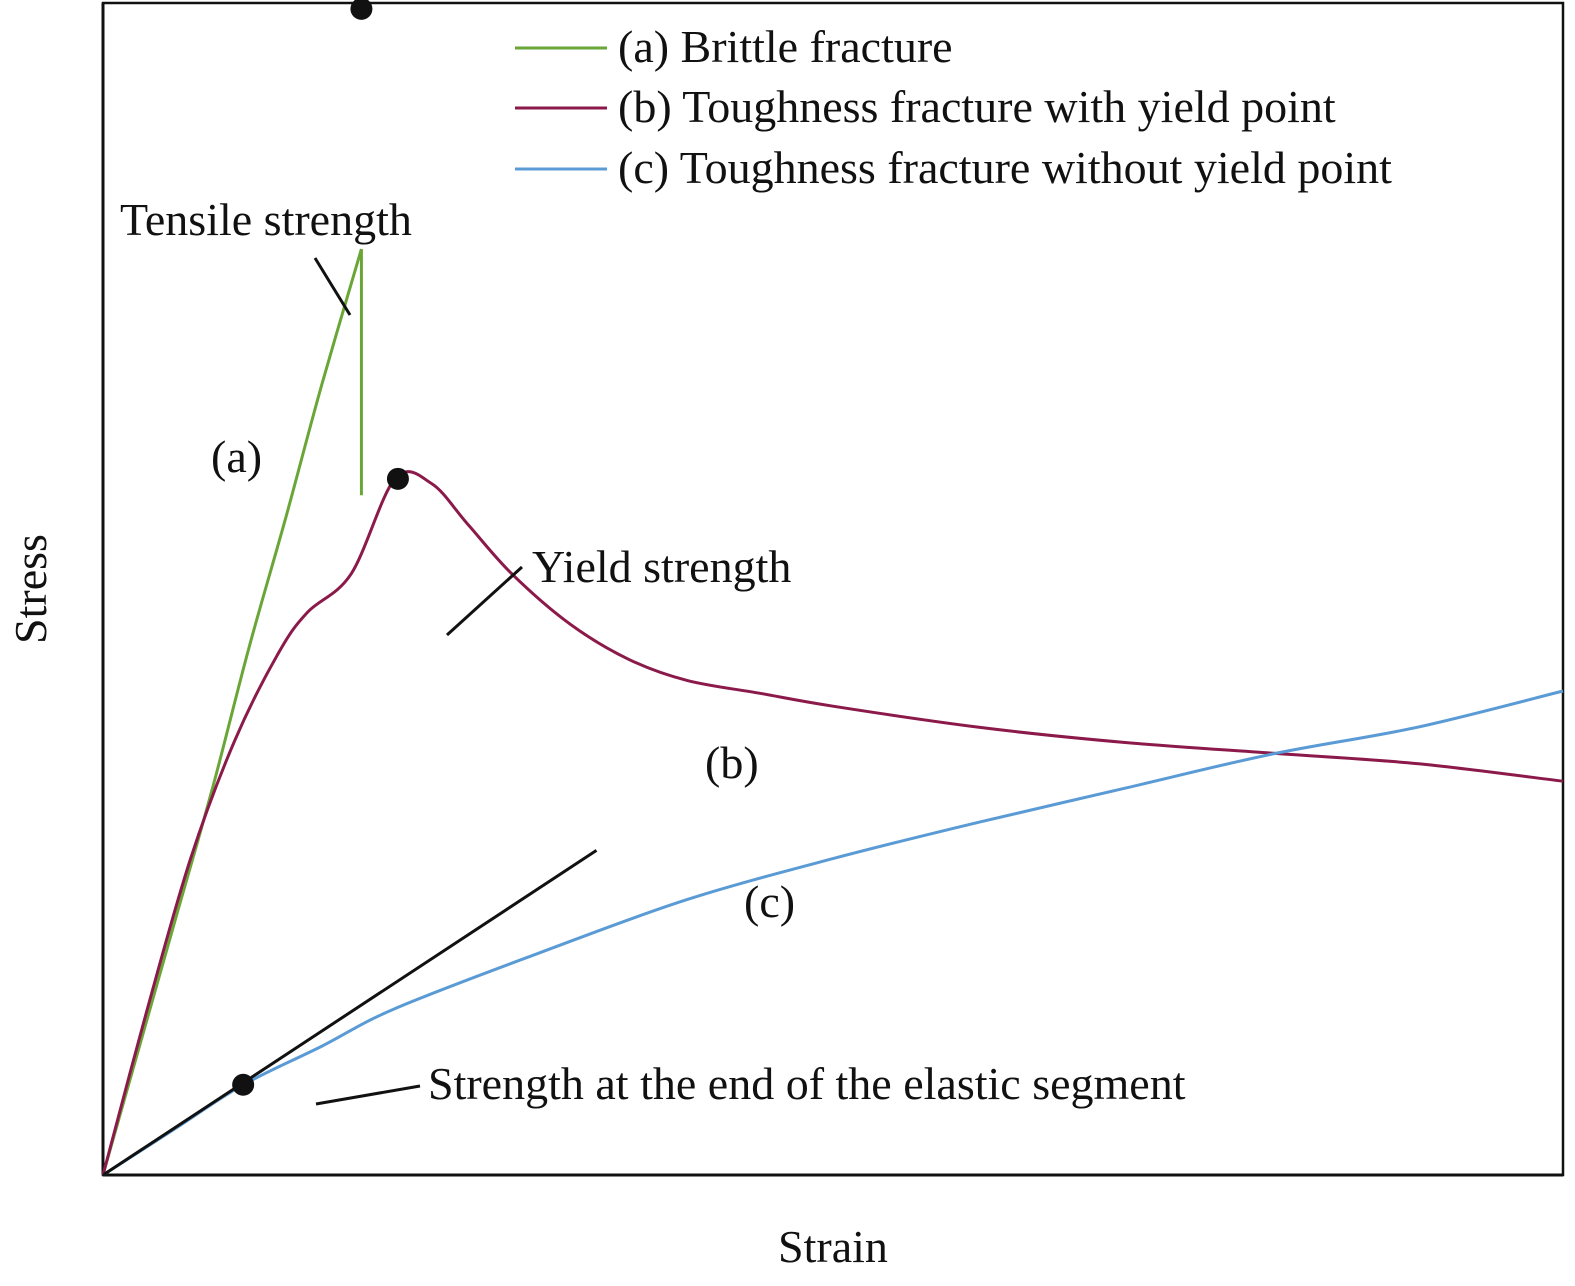 The height and width of the screenshot is (1286, 1575). Describe the element at coordinates (236, 456) in the screenshot. I see `series-a-label: (a)` at that location.